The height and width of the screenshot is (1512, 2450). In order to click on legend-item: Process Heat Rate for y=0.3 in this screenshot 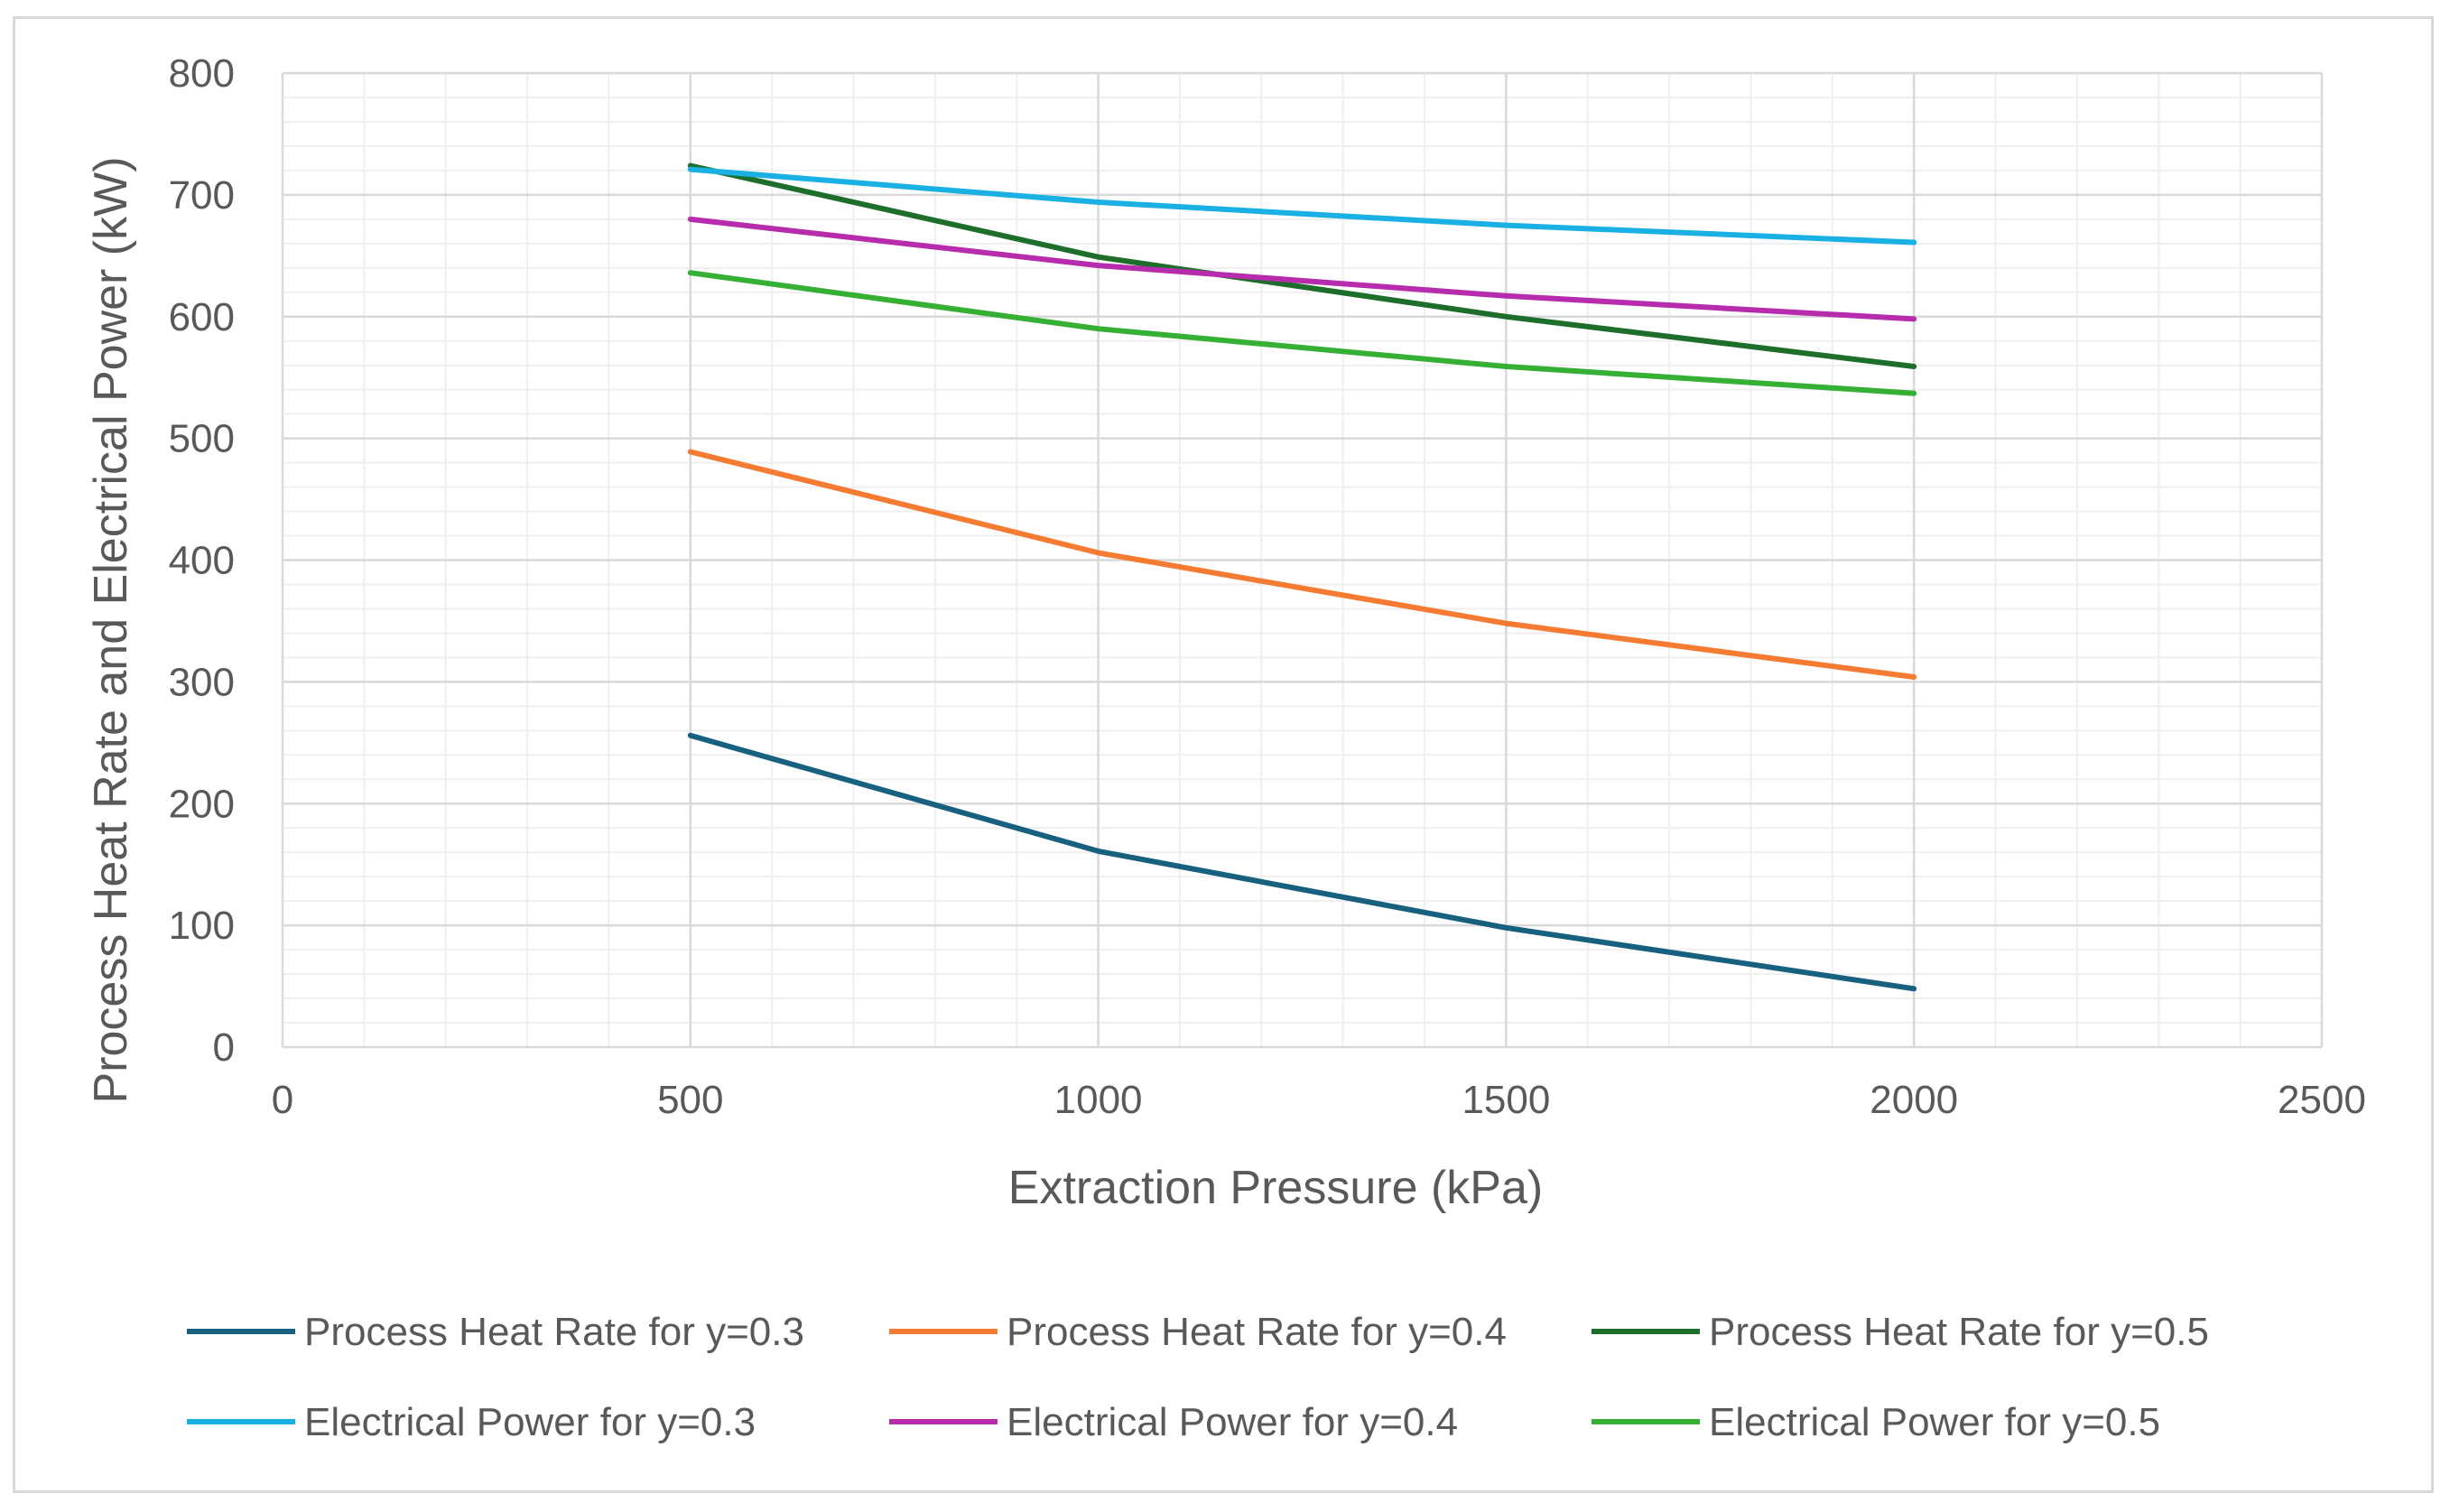, I will do `click(495, 1332)`.